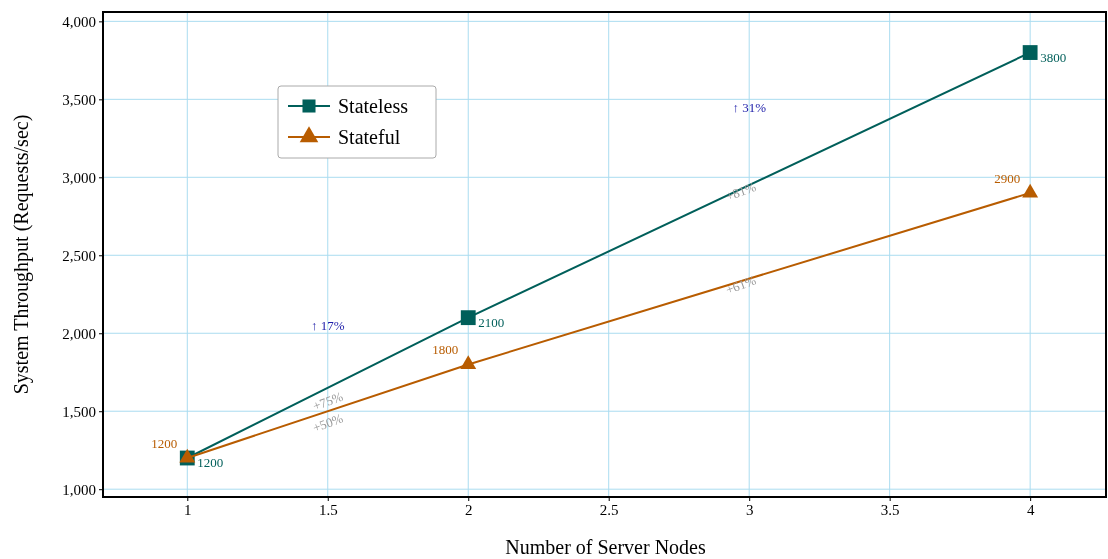 The height and width of the screenshot is (559, 1108). Describe the element at coordinates (79, 333) in the screenshot. I see `y-tick-label: 2,000` at that location.